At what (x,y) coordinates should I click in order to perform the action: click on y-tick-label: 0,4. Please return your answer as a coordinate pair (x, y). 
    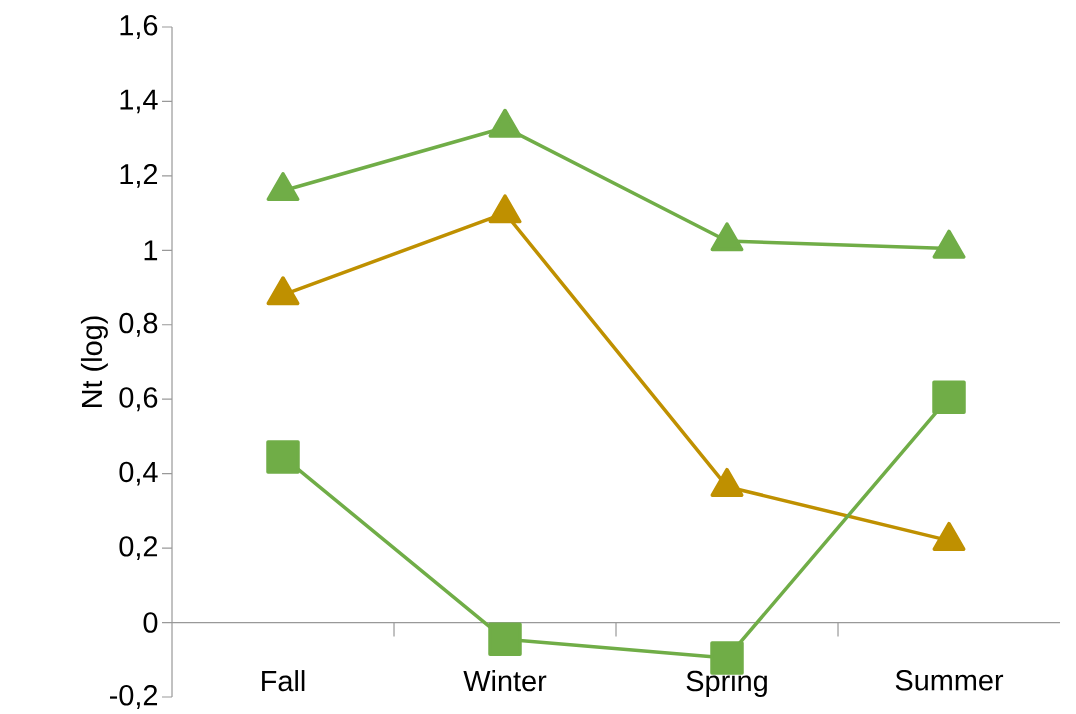
    Looking at the image, I should click on (138, 473).